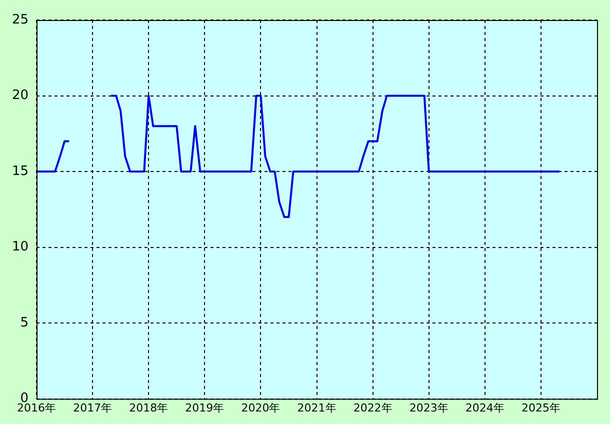 This screenshot has height=424, width=610. I want to click on y-tick-label: 20, so click(20, 96).